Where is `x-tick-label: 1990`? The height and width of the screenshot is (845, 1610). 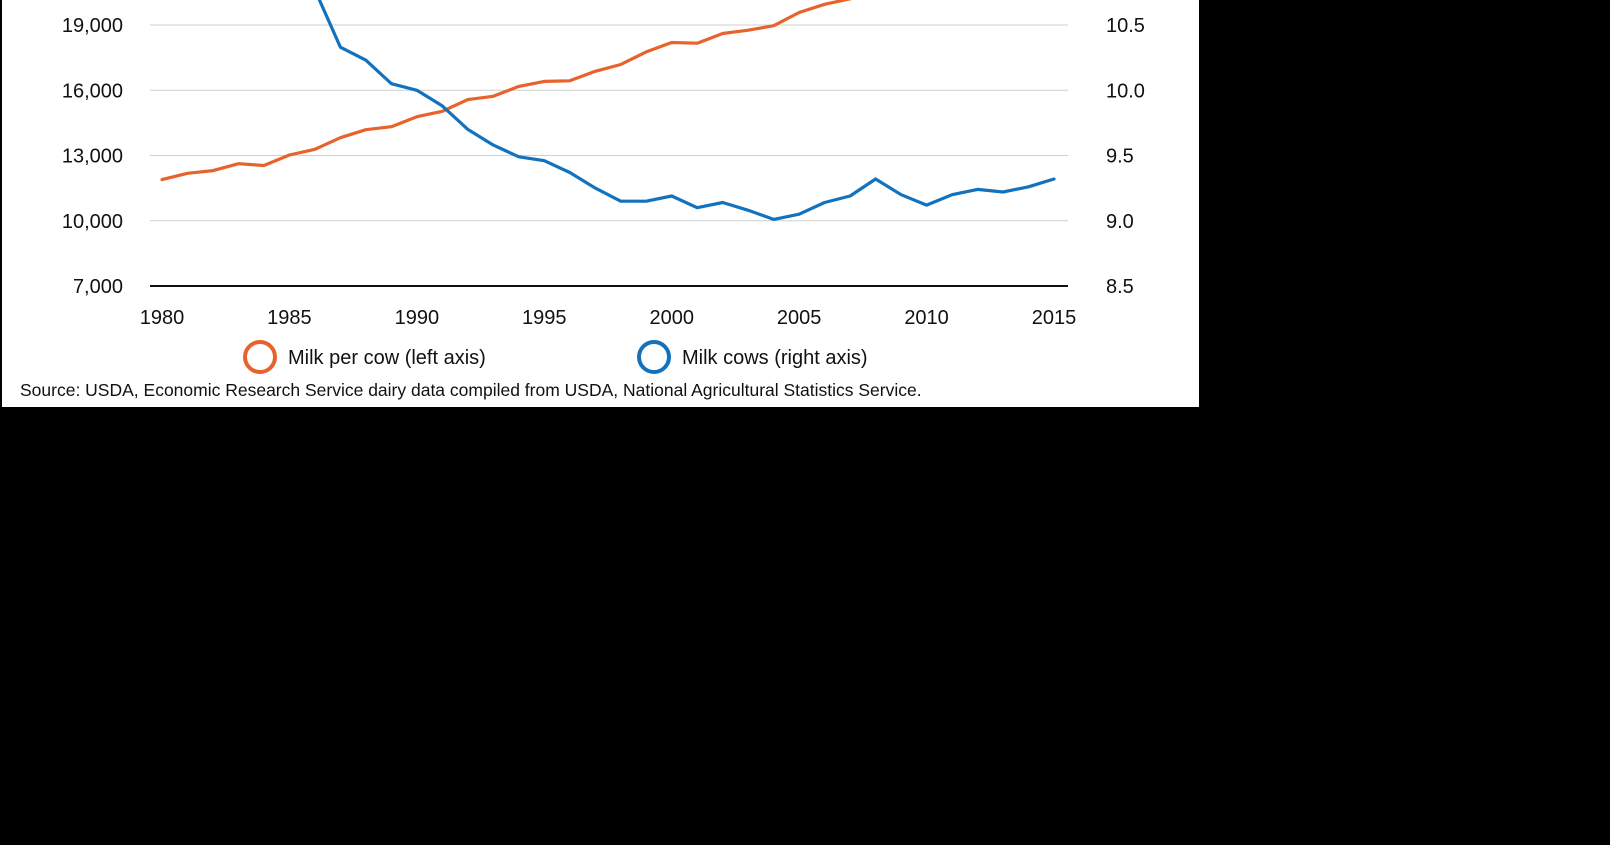
x-tick-label: 1990 is located at coordinates (417, 318).